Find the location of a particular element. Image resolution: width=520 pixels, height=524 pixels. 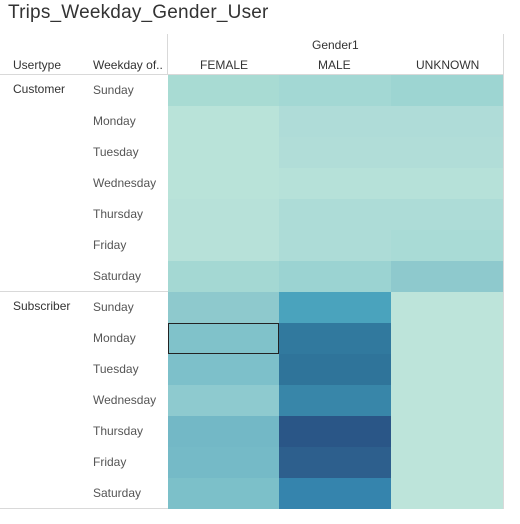

header-divider-vertical is located at coordinates (167, 54).